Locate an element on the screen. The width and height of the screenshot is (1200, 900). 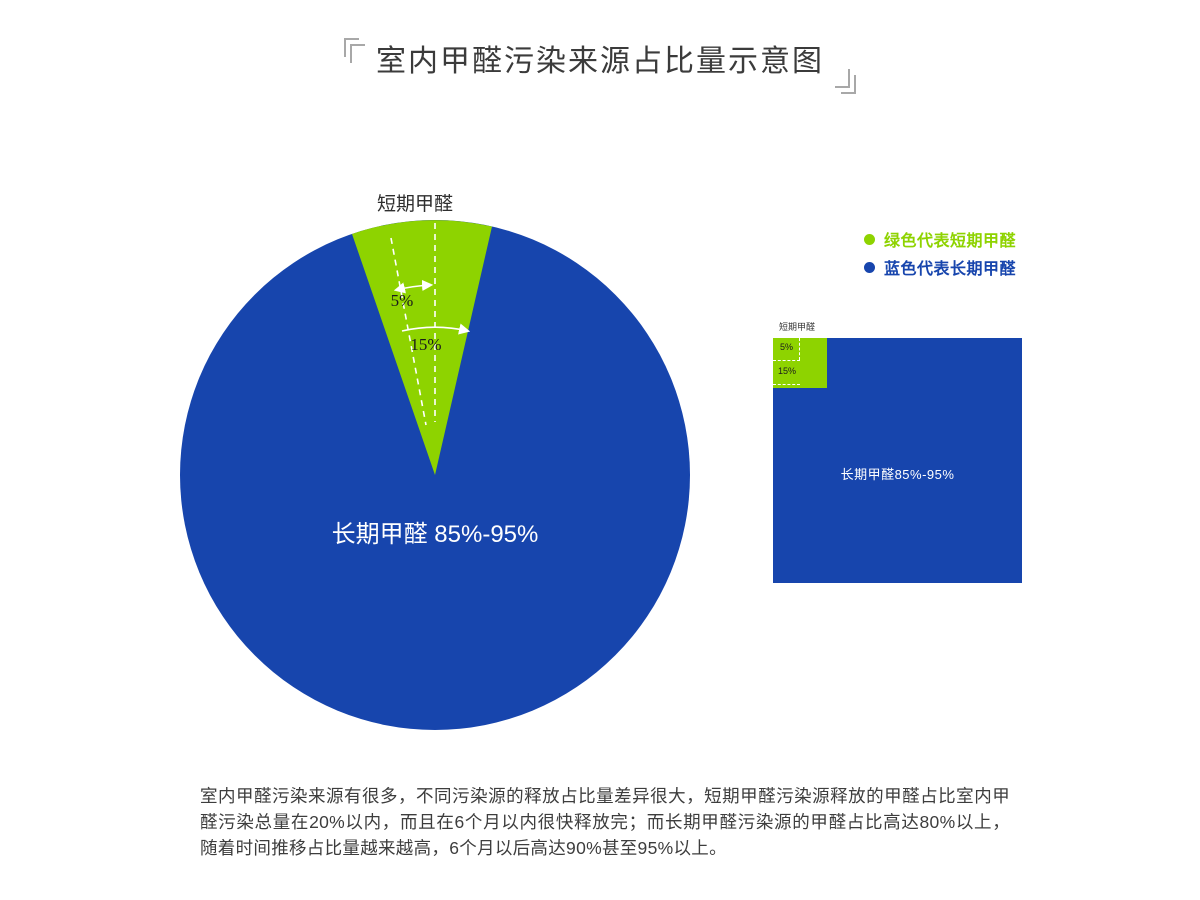
legend-item-long-term: 蓝色代表长期甲醛 is located at coordinates (940, 267).